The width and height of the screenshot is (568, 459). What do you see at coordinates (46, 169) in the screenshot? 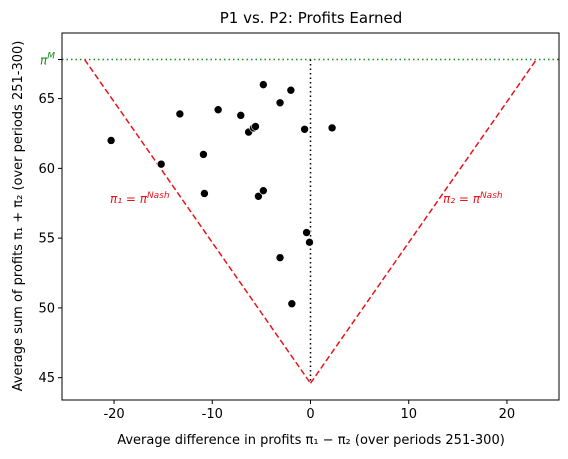
I see `y-tick-label: 60` at bounding box center [46, 169].